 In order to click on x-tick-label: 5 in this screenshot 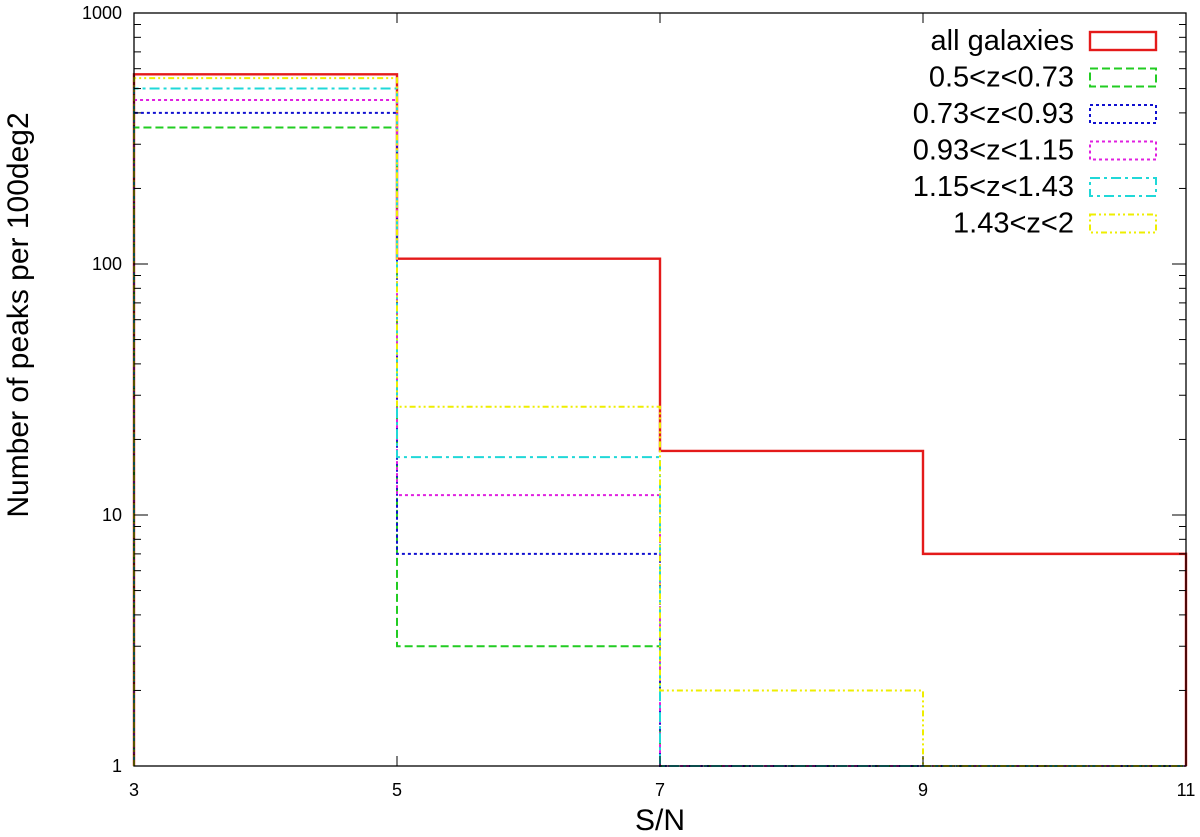, I will do `click(397, 790)`.